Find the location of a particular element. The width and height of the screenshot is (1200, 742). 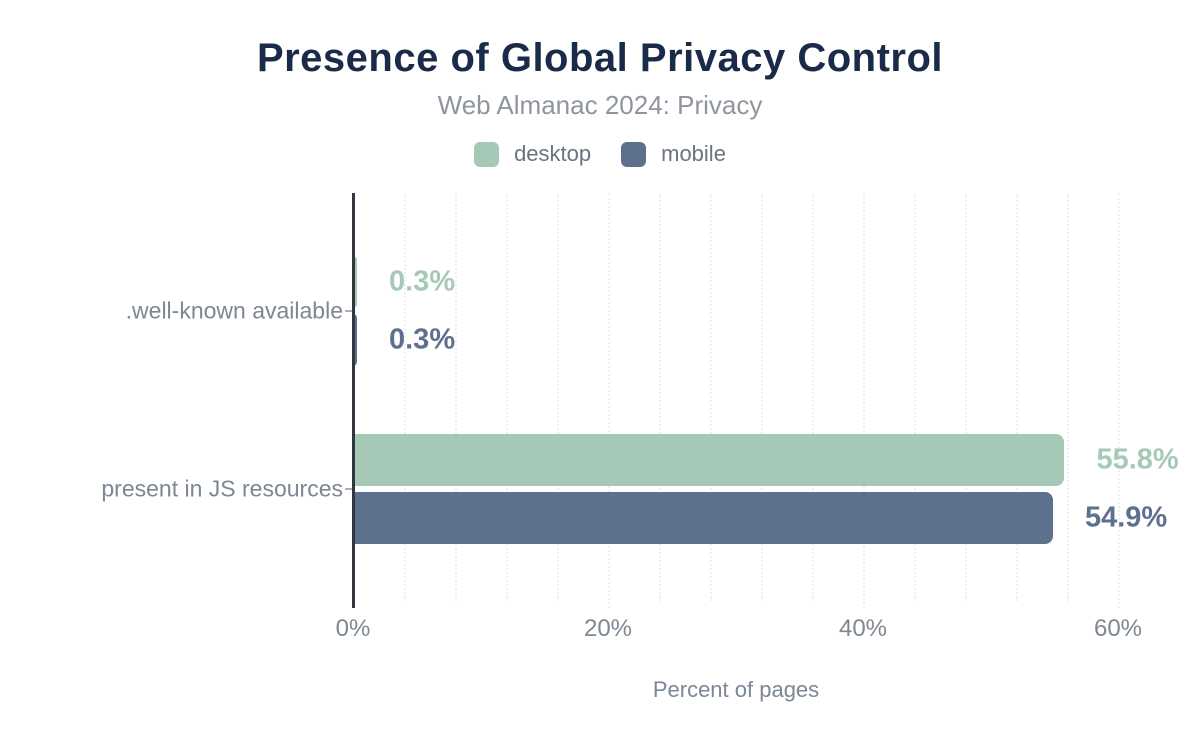

x-tick-label-60%: 60% is located at coordinates (1118, 628).